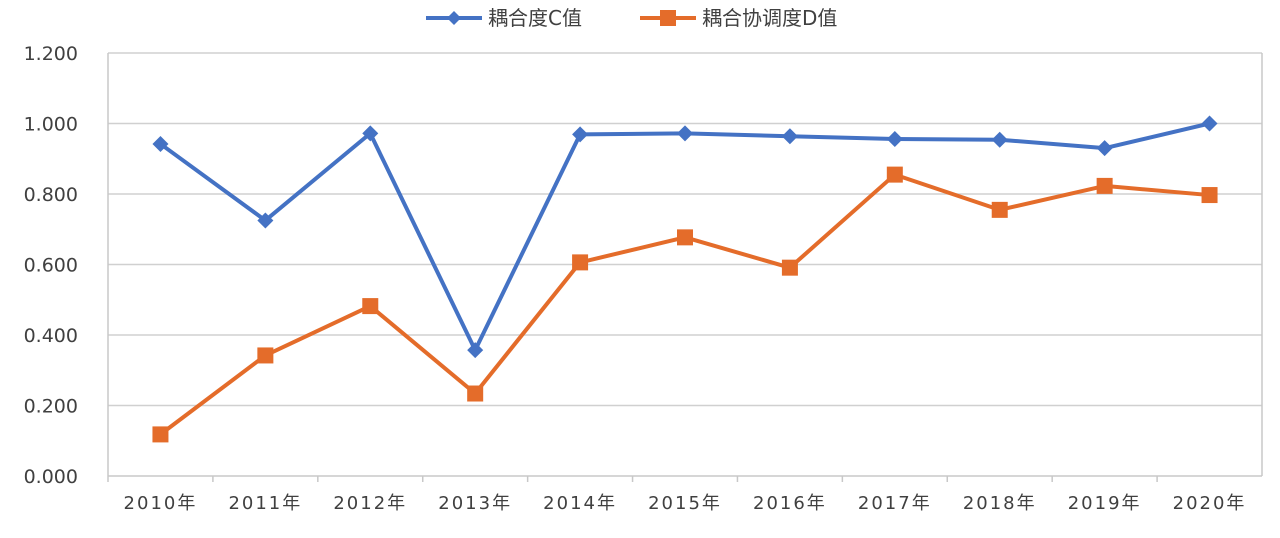 The image size is (1280, 538). Describe the element at coordinates (51, 195) in the screenshot. I see `y-tick-label: 0.800` at that location.